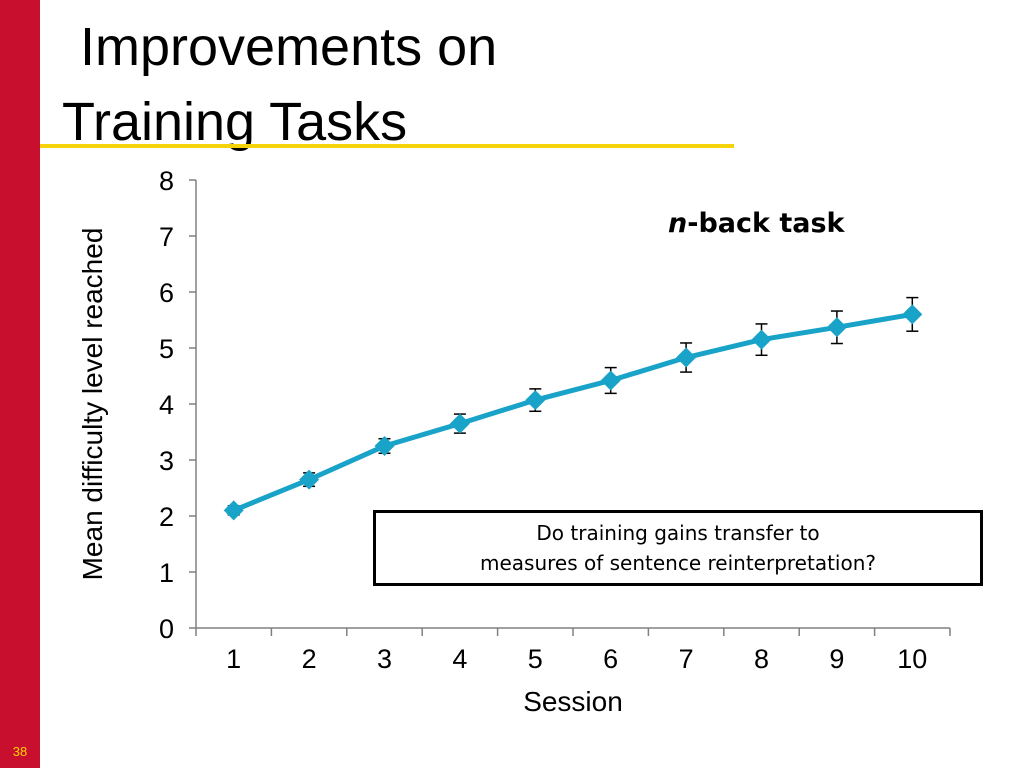 This screenshot has width=1024, height=768. Describe the element at coordinates (535, 659) in the screenshot. I see `x-tick-label: 5` at that location.